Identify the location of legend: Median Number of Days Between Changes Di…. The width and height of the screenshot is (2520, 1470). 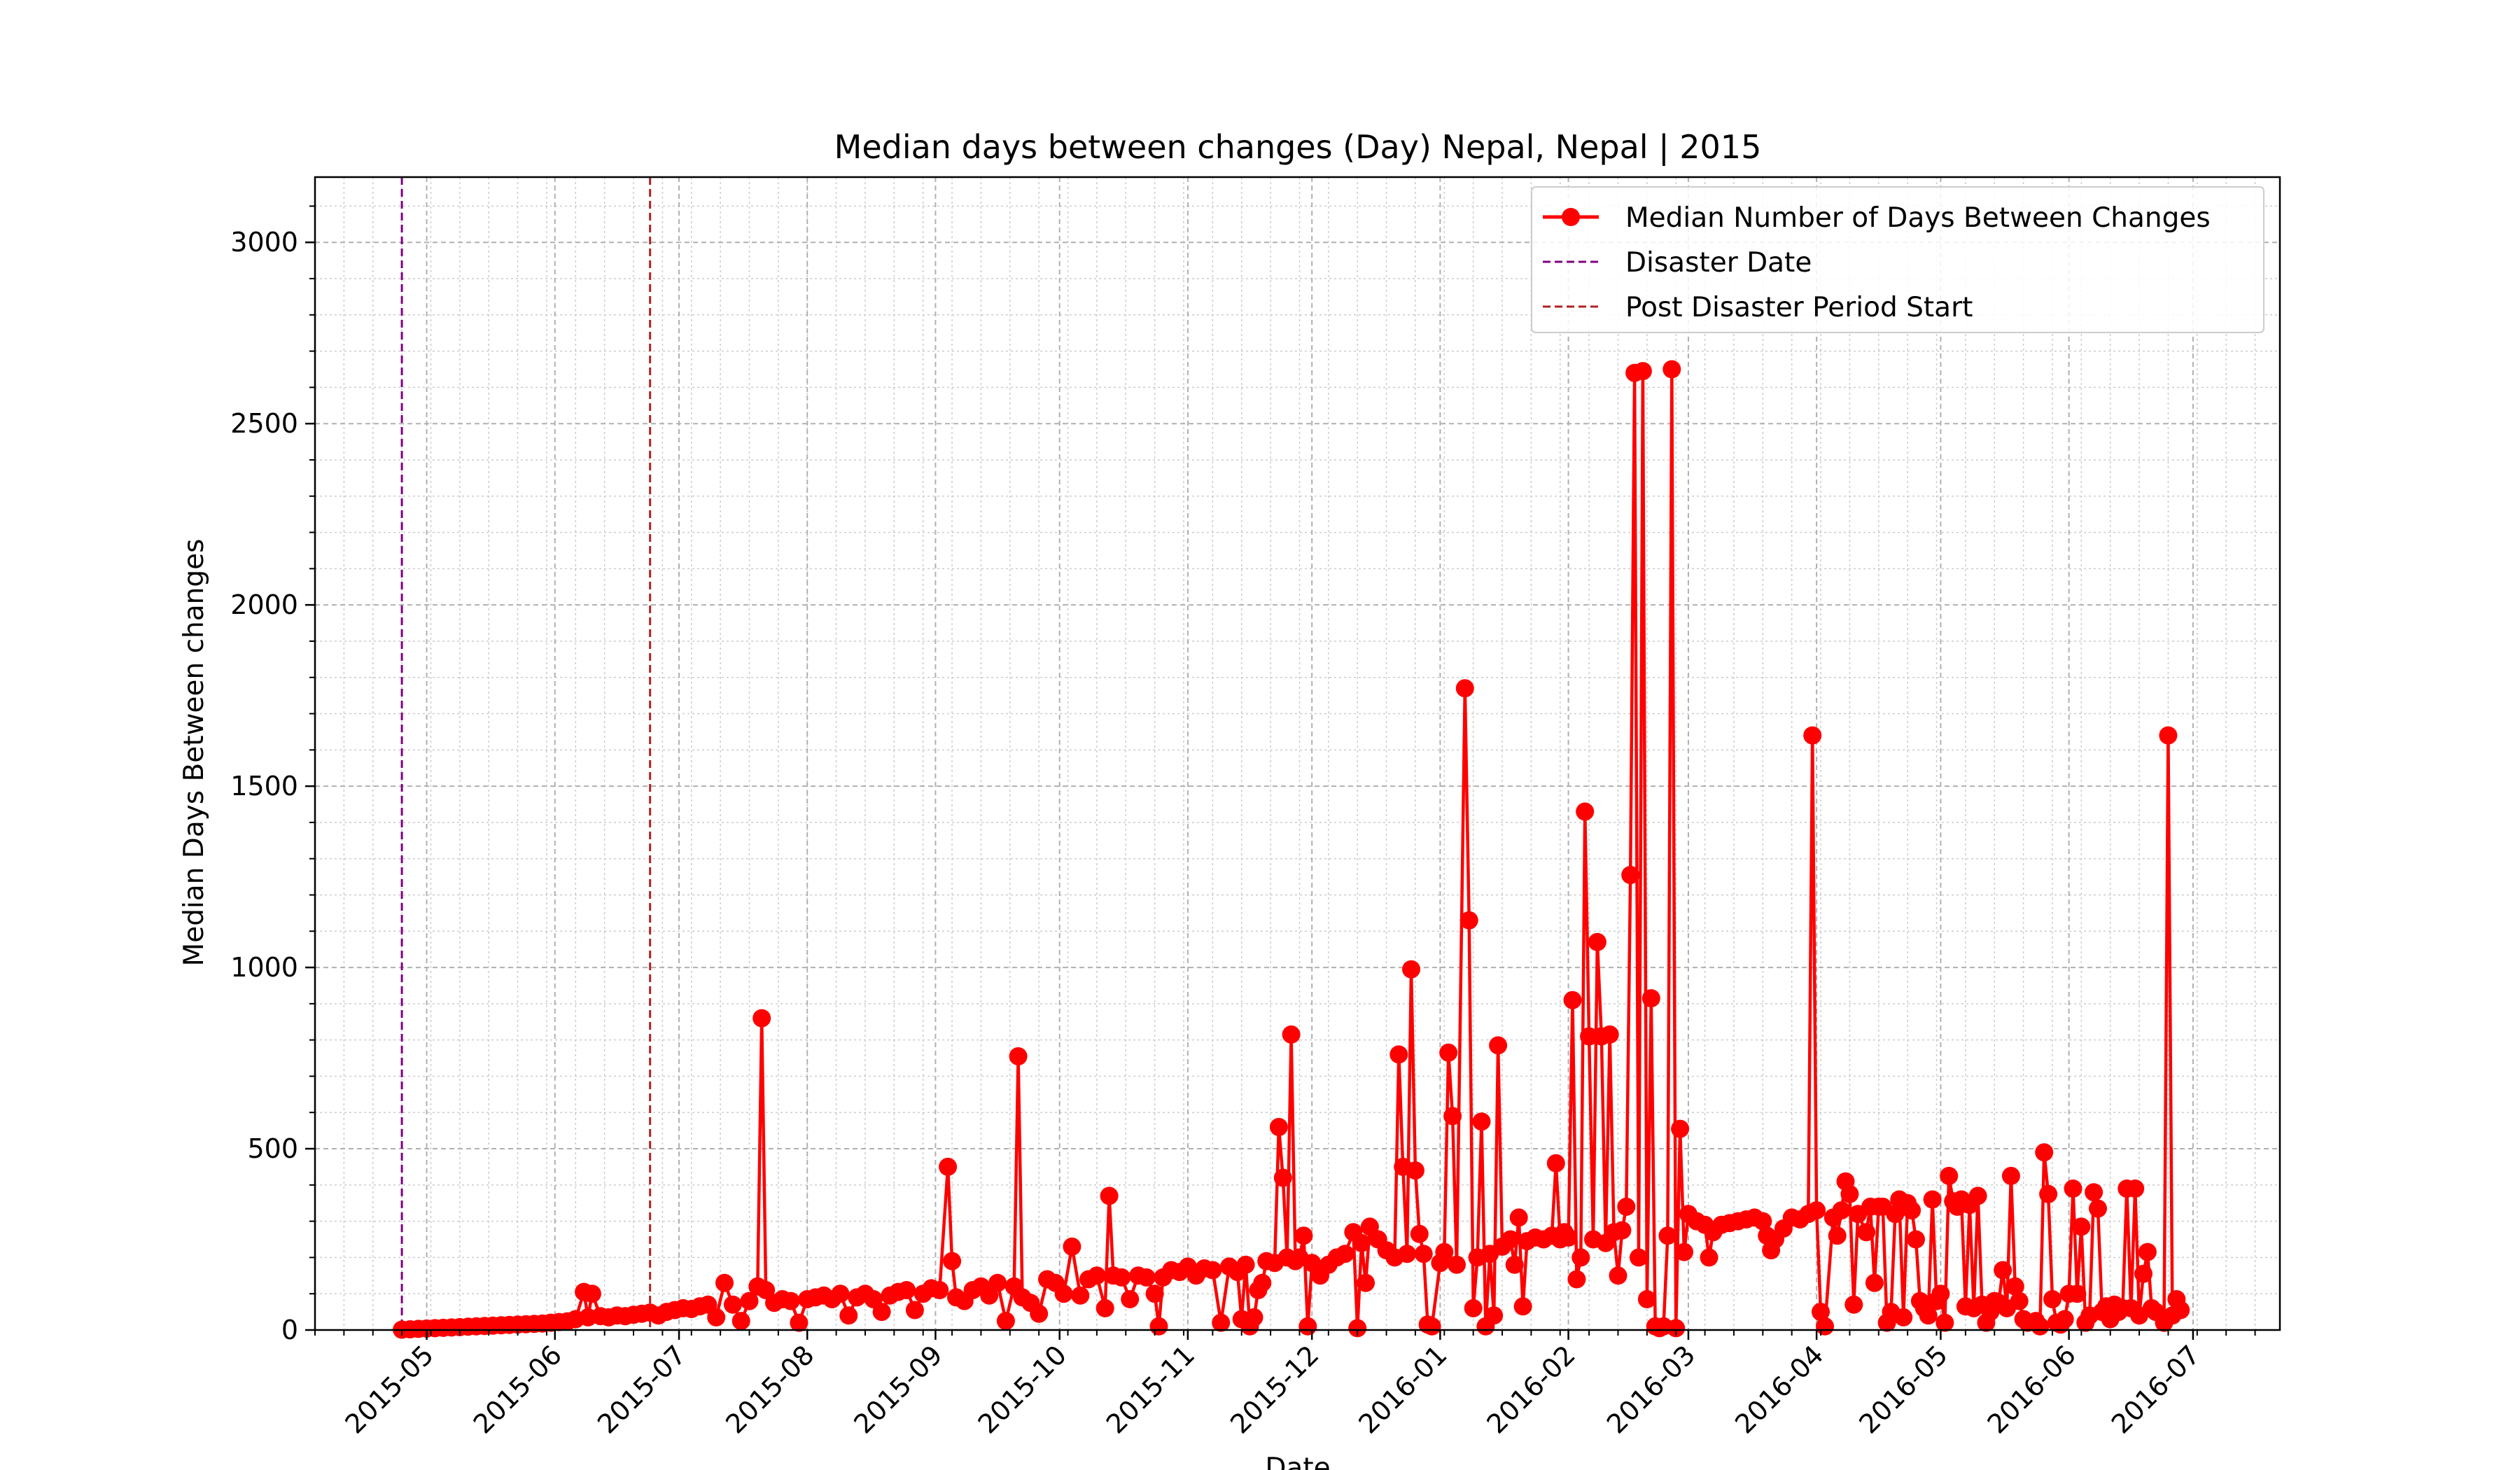
(1897, 259).